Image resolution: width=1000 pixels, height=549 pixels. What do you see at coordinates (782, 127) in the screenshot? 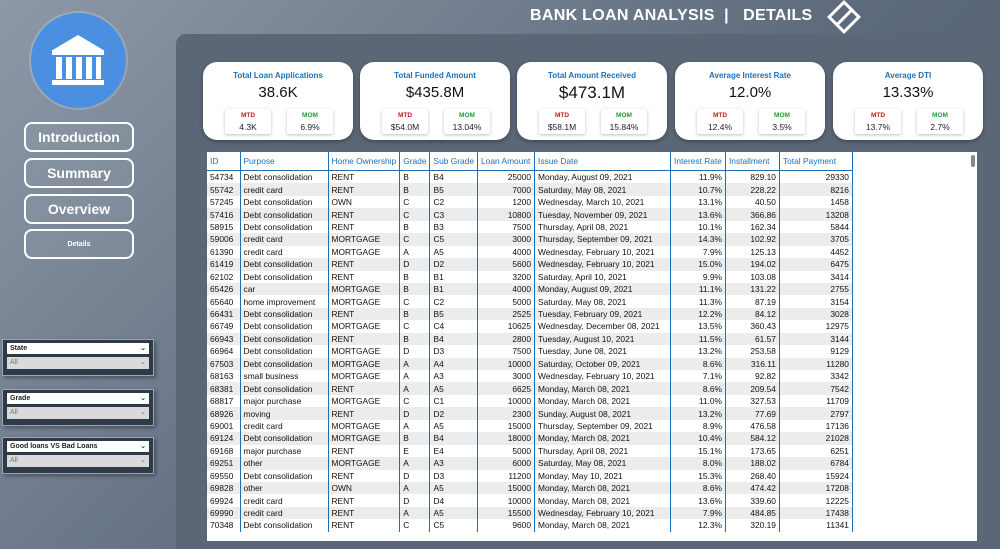
I see `mom-value: 3.5%` at bounding box center [782, 127].